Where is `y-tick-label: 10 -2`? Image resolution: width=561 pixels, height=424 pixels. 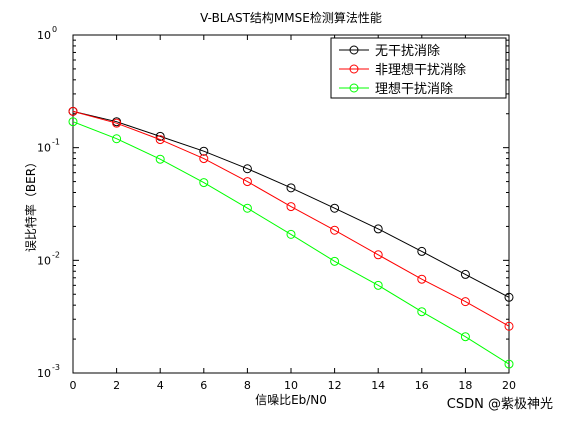
y-tick-label: 10 -2 is located at coordinates (48, 258).